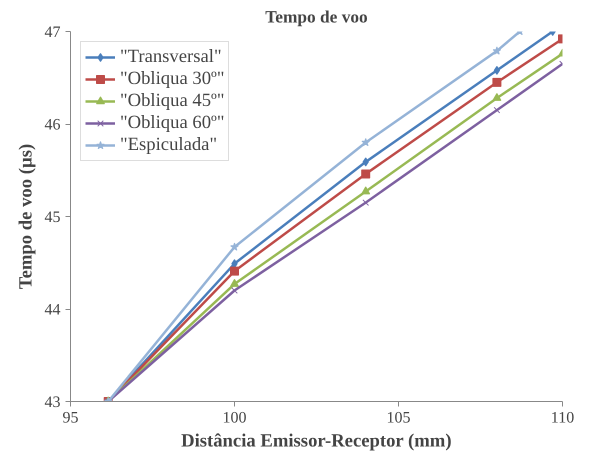 The image size is (600, 454). Describe the element at coordinates (52, 125) in the screenshot. I see `y-tick-label: 46` at that location.